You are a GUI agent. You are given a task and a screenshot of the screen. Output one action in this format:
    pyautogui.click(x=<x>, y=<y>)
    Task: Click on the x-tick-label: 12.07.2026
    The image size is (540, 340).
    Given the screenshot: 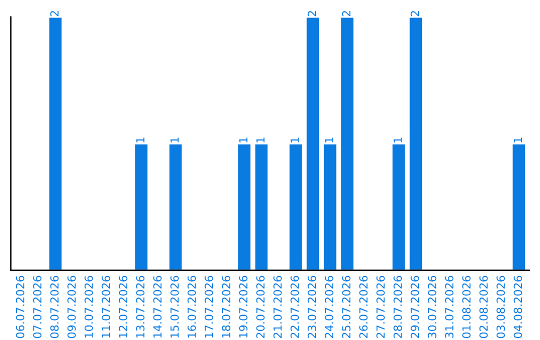 What is the action you would take?
    pyautogui.click(x=123, y=307)
    